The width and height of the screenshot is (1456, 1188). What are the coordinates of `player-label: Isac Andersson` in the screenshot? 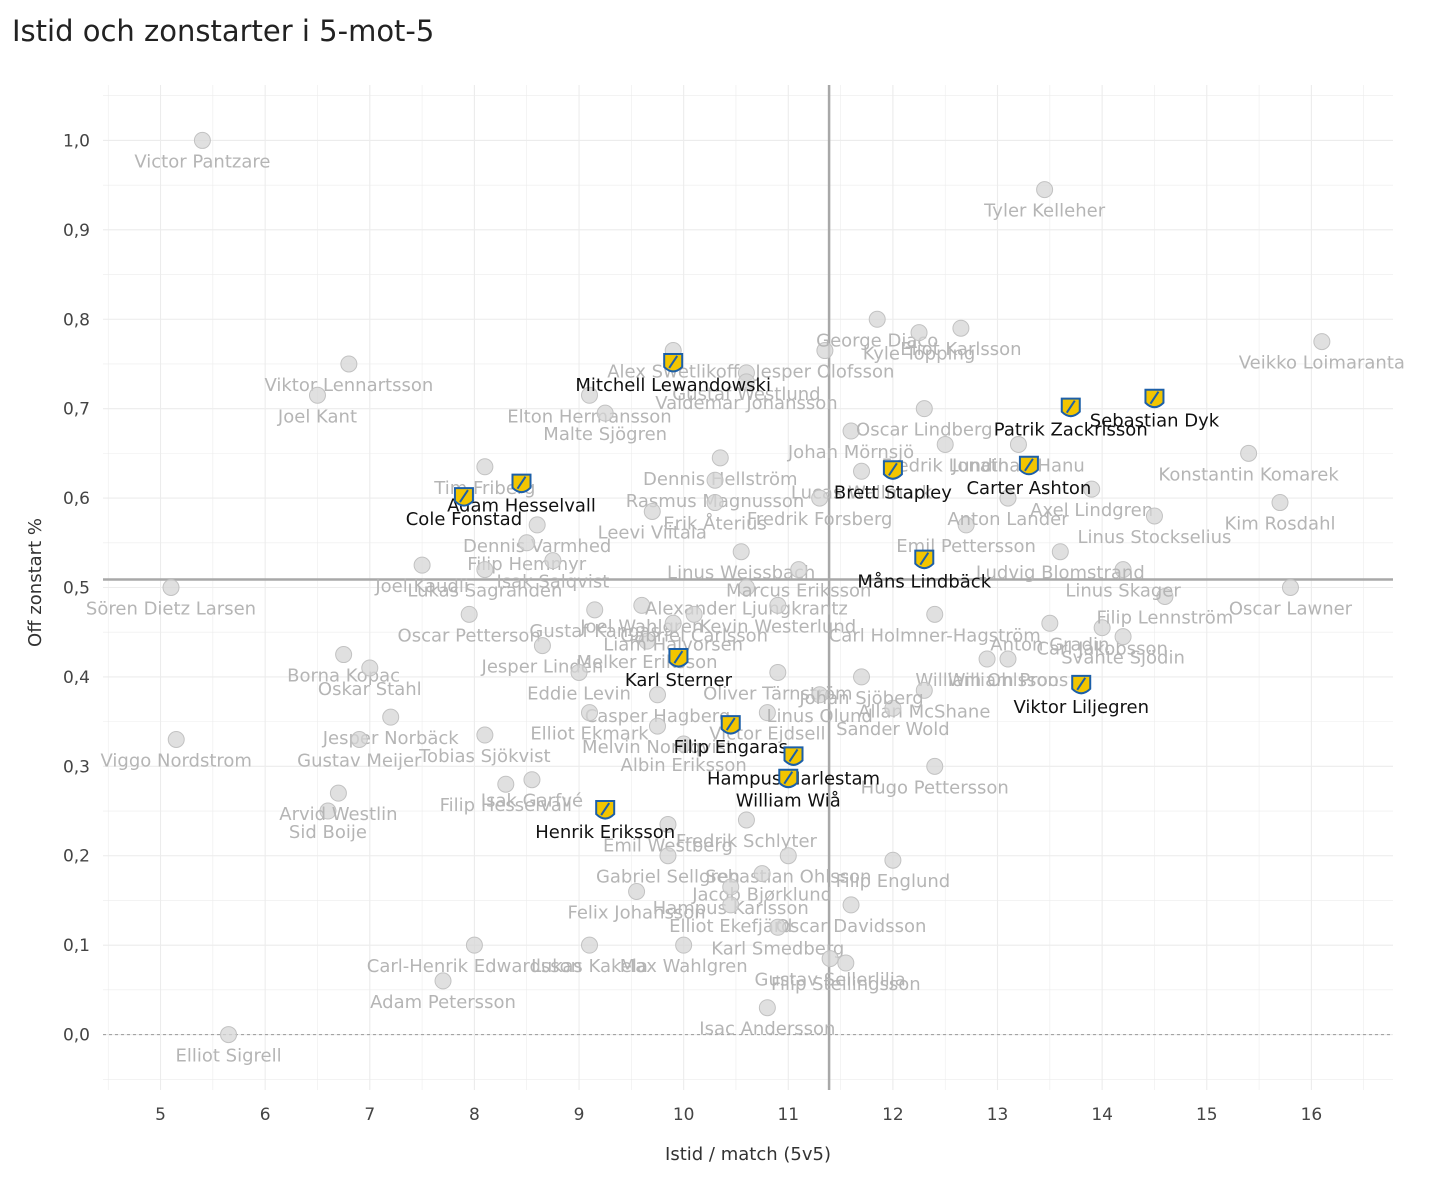 It's located at (767, 1029).